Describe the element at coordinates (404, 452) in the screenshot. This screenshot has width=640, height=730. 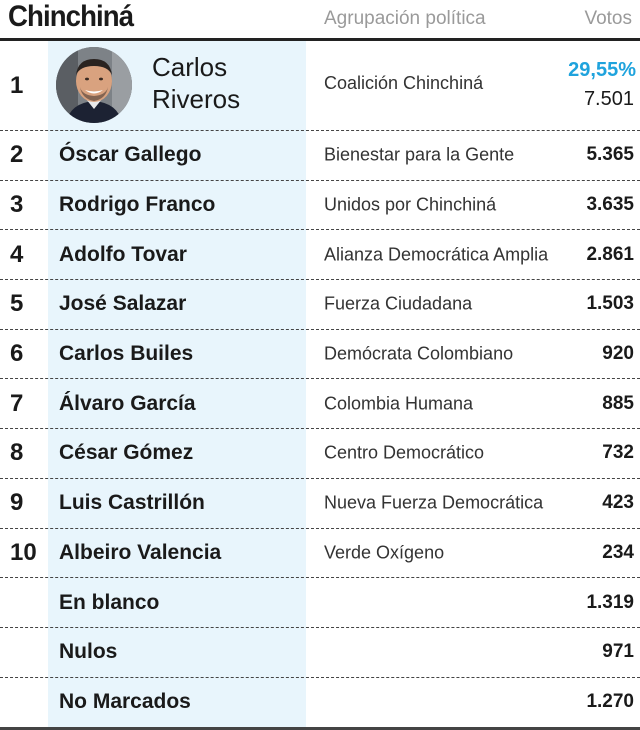
I see `party-name: Centro Democrático` at that location.